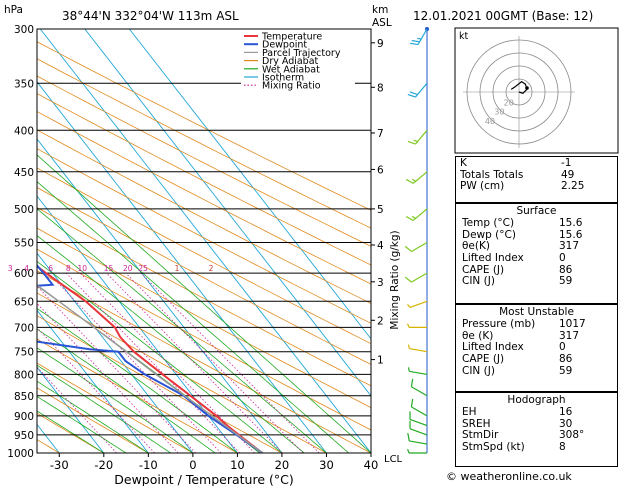 The image size is (629, 486). Describe the element at coordinates (517, 370) in the screenshot. I see `mu-row: CIN (J) 59` at that location.